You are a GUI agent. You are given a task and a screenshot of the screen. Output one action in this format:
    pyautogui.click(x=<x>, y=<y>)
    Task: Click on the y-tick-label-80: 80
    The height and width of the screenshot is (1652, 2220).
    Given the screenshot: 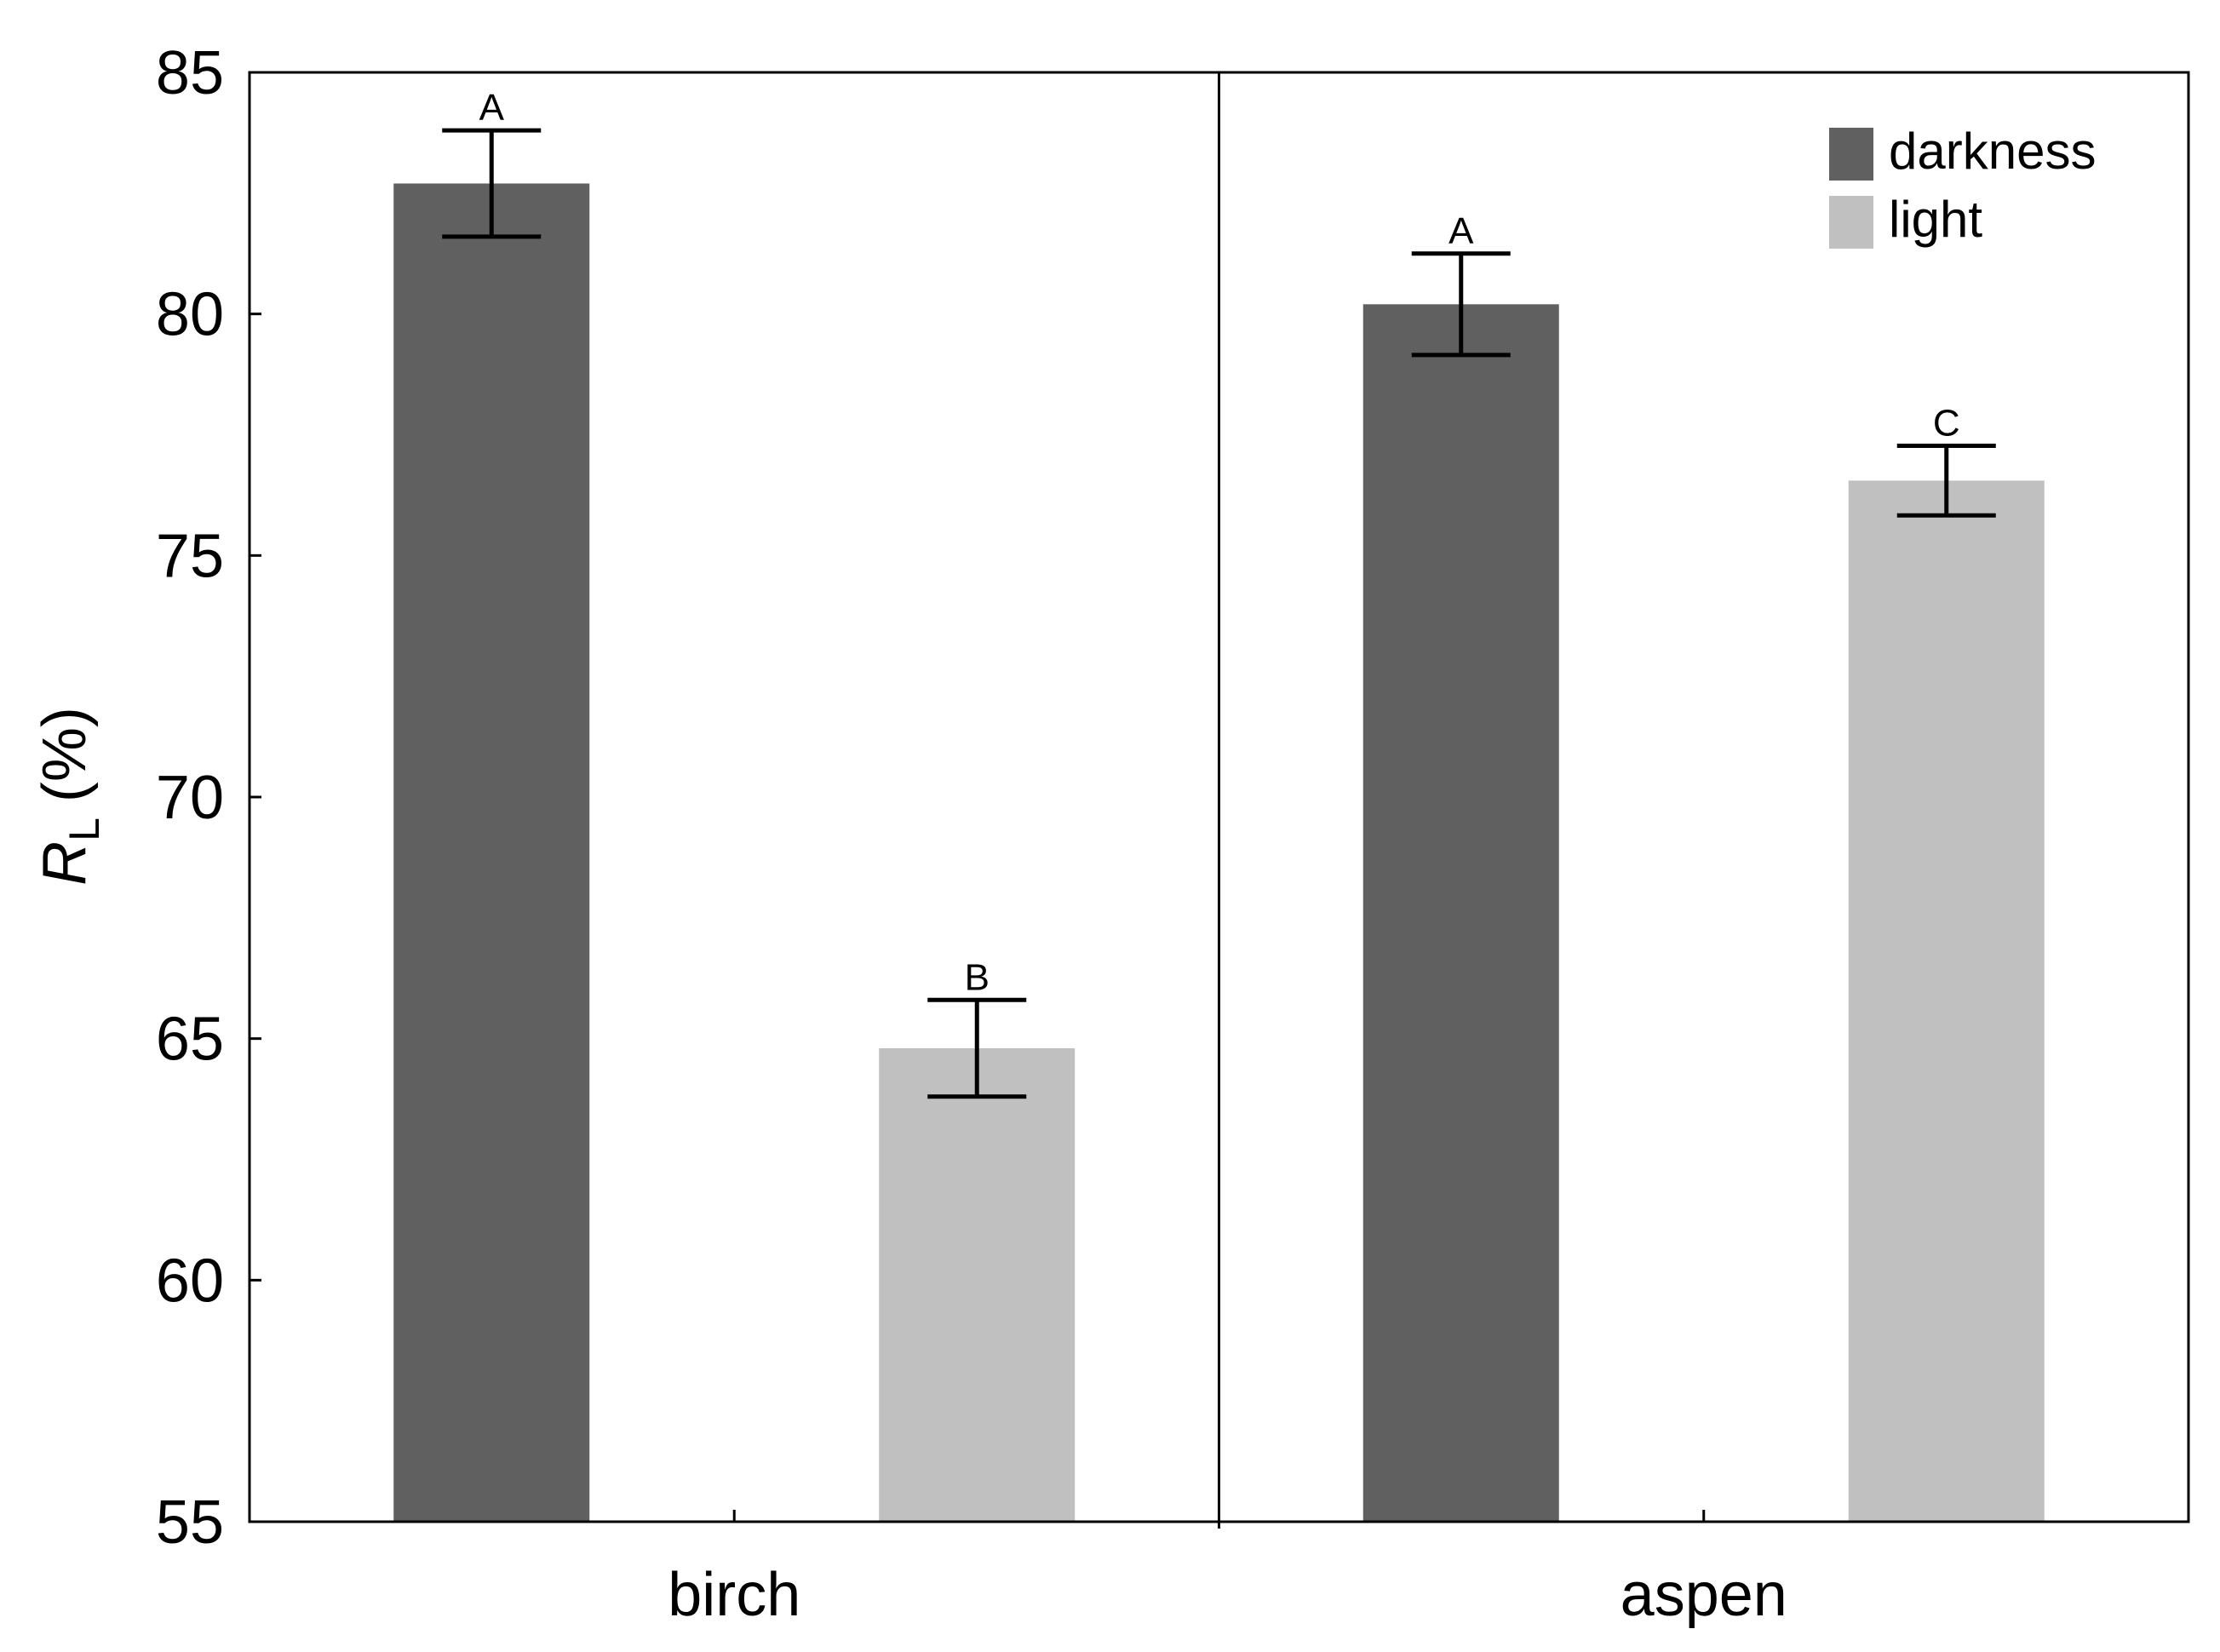 What is the action you would take?
    pyautogui.click(x=190, y=315)
    